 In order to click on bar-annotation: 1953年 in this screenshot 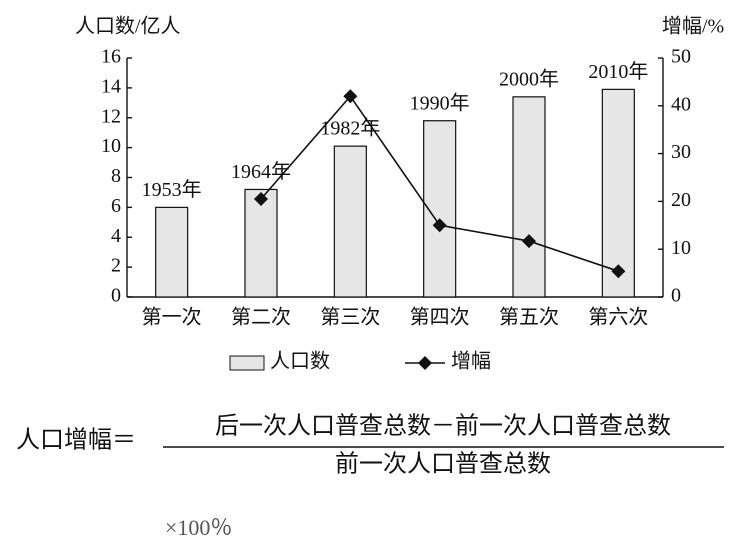, I will do `click(172, 189)`.